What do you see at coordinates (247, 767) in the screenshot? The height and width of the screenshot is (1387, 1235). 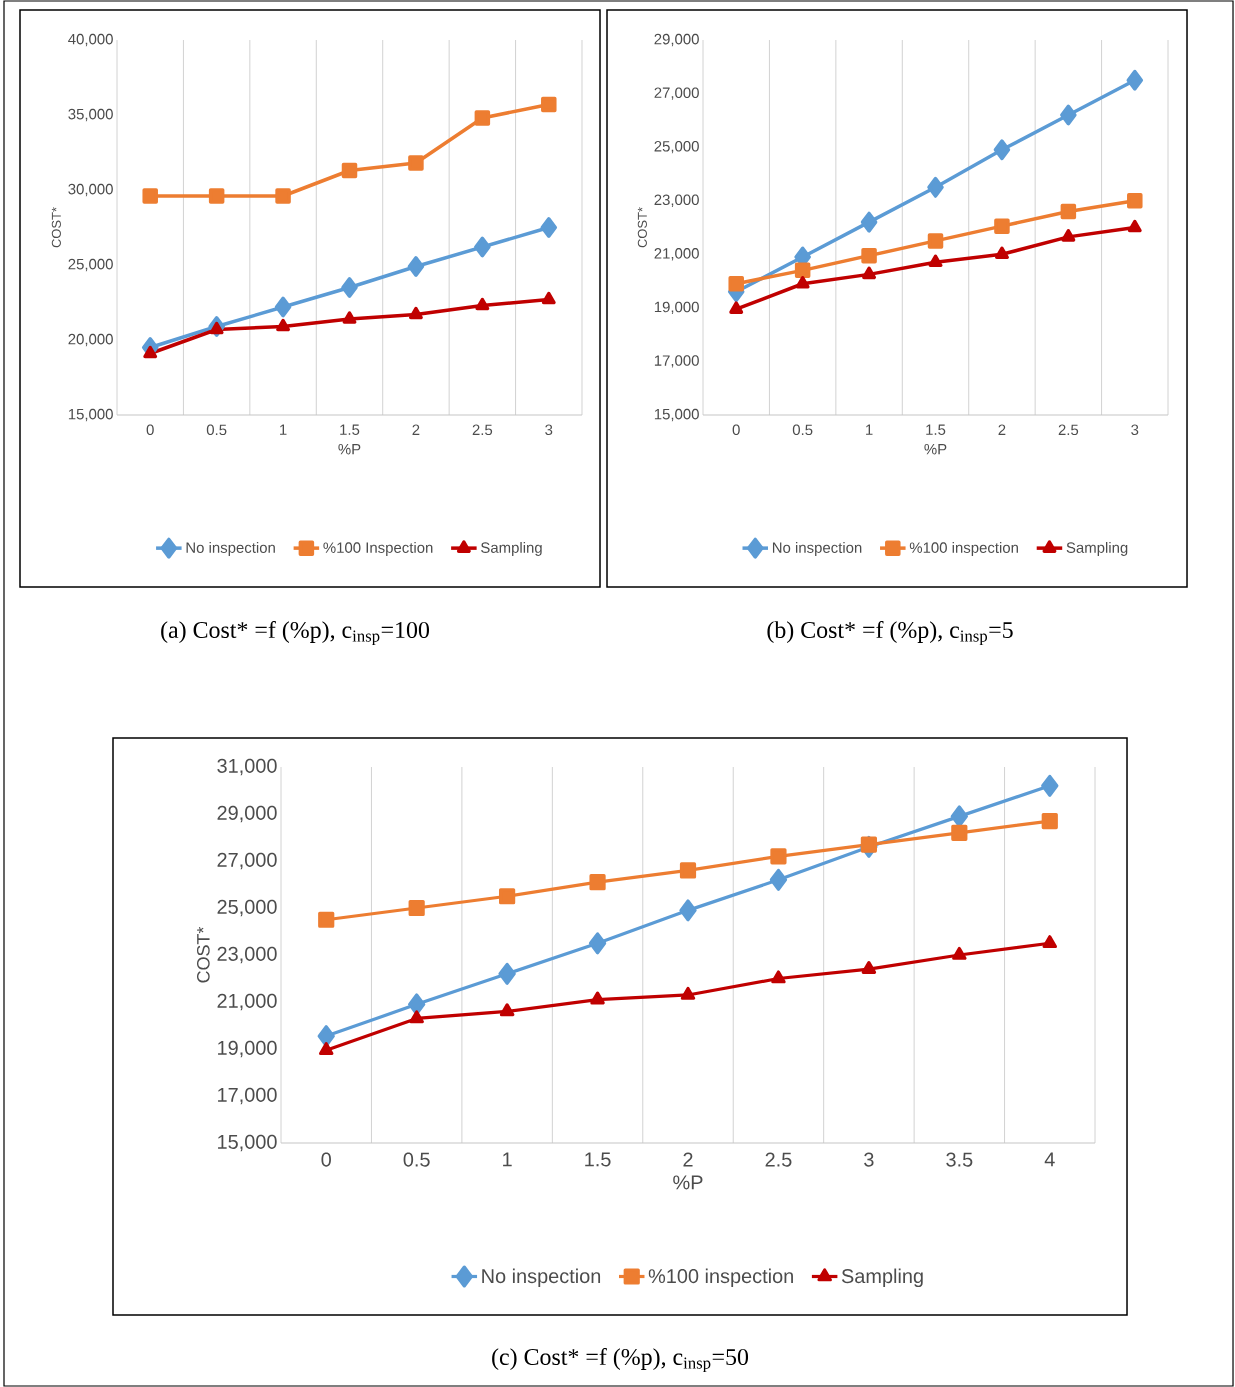 I see `y-tick-label: 31,000` at bounding box center [247, 767].